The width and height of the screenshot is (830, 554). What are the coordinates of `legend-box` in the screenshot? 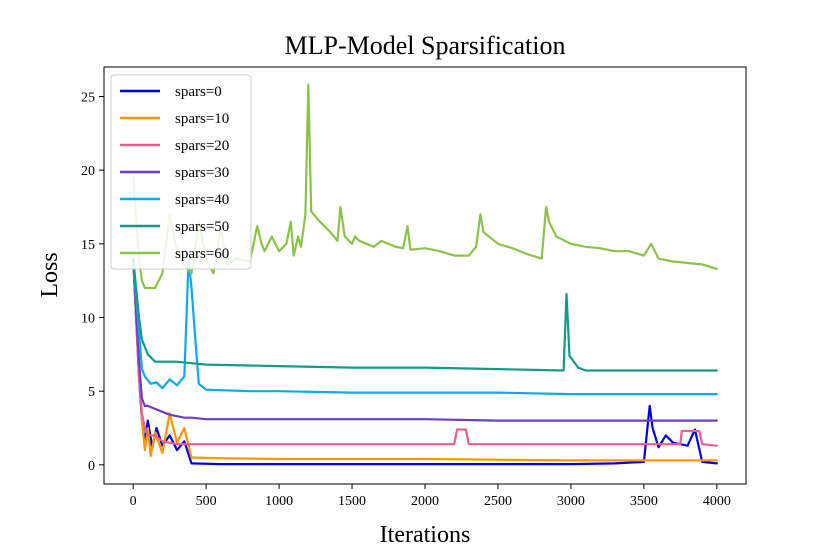 It's located at (181, 172).